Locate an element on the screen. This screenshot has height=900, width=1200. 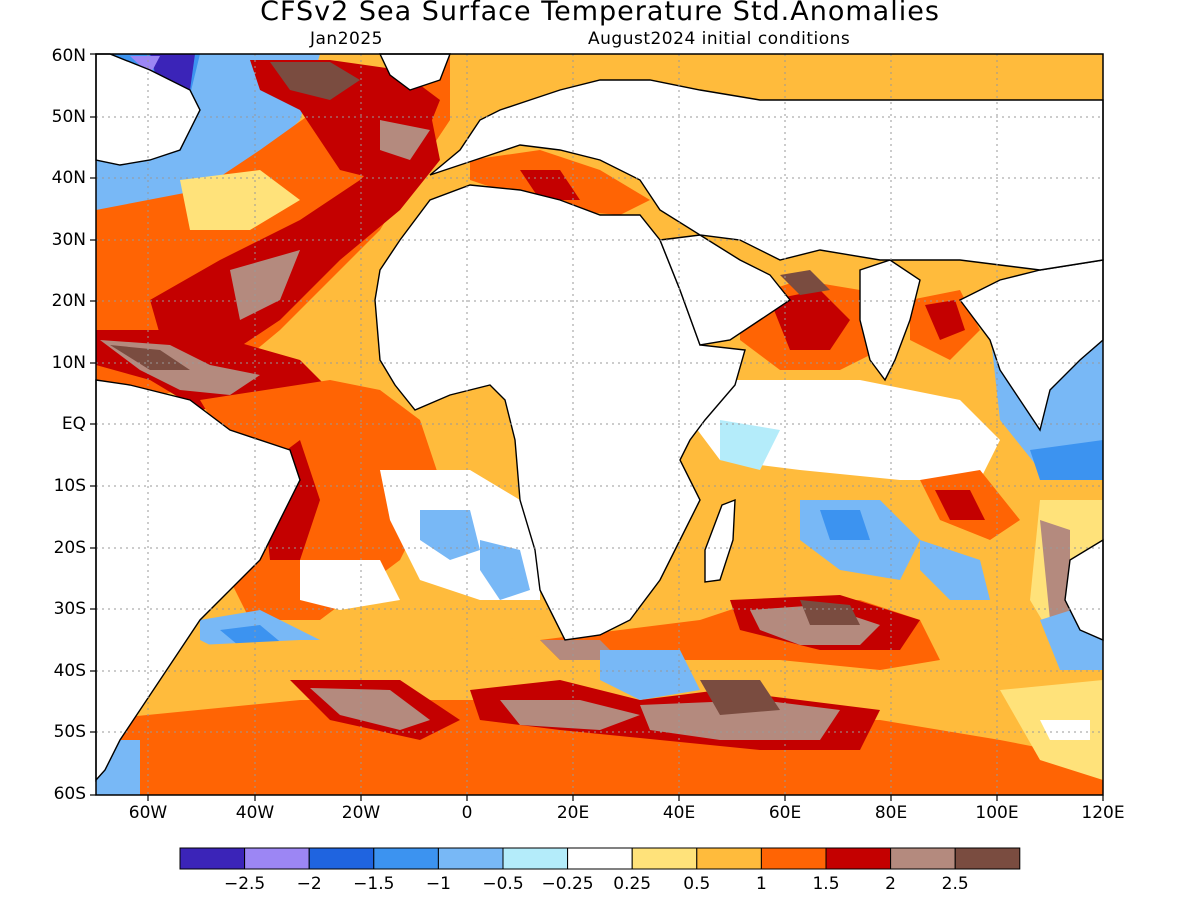
lon-label: 0 is located at coordinates (467, 813).